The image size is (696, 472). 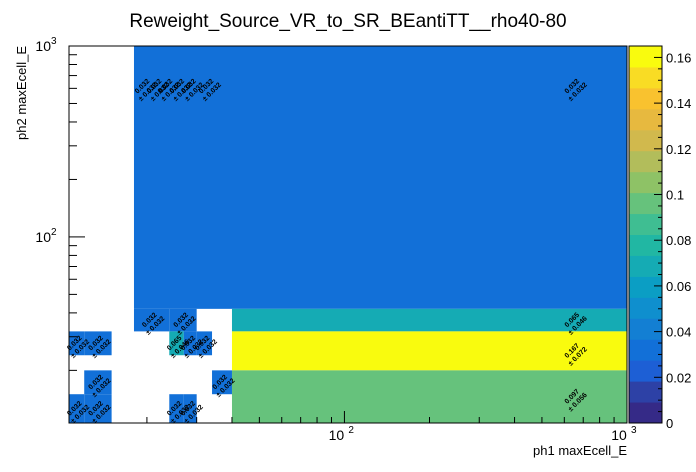 What do you see at coordinates (678, 149) in the screenshot?
I see `color-scale-label: 0.12` at bounding box center [678, 149].